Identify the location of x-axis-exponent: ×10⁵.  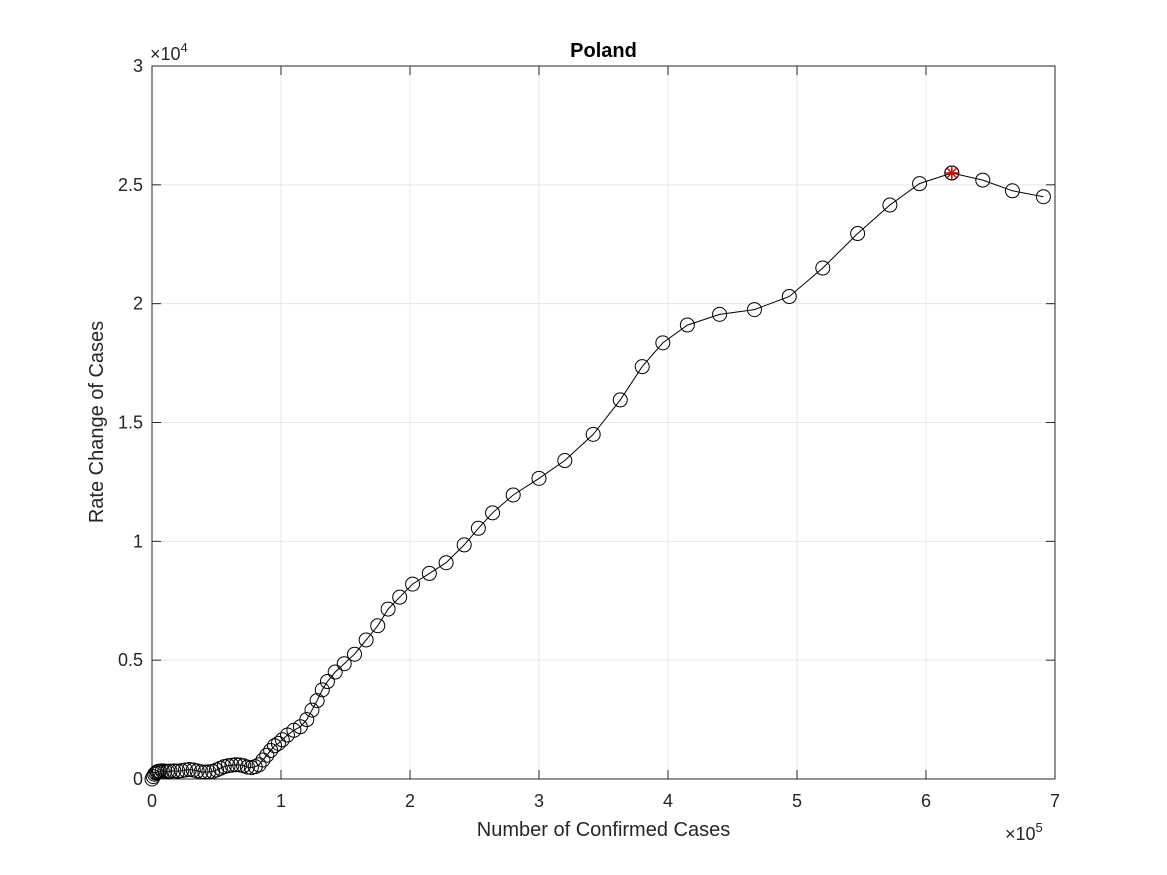
(1024, 832).